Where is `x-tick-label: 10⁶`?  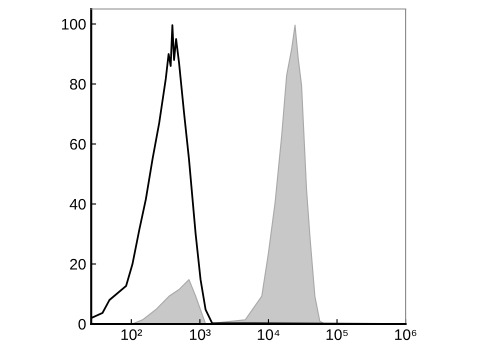 x-tick-label: 10⁶ is located at coordinates (405, 334).